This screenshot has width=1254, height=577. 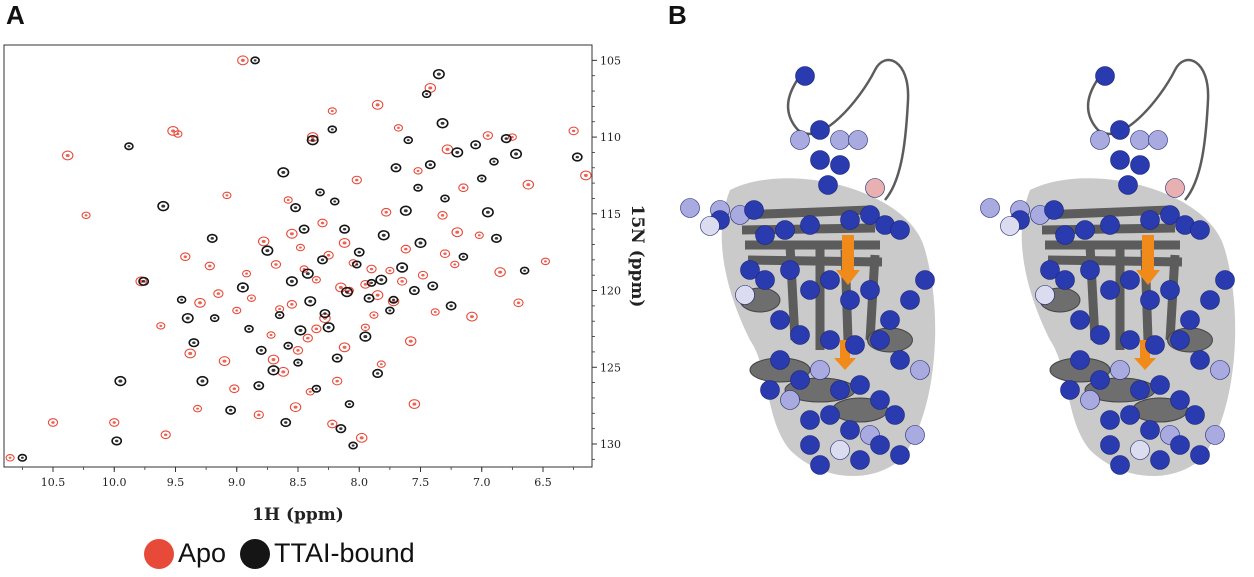 I want to click on legend-swatch-apo, so click(x=159, y=553).